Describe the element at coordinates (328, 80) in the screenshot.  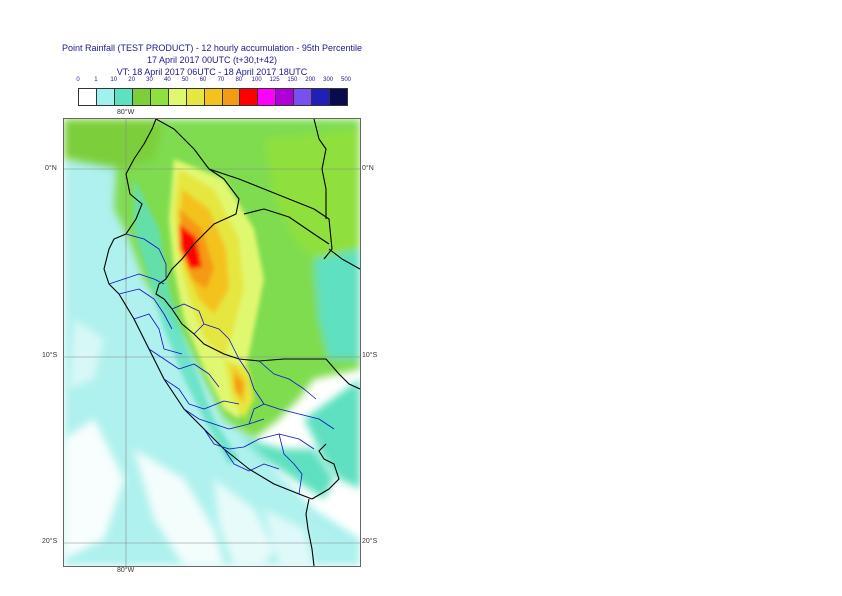
I see `legend-tick-label: 300` at that location.